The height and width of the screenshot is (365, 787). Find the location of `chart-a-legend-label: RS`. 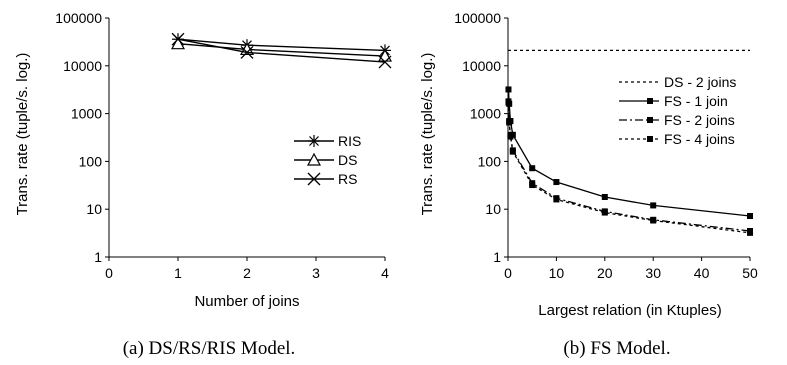

chart-a-legend-label: RS is located at coordinates (347, 179).